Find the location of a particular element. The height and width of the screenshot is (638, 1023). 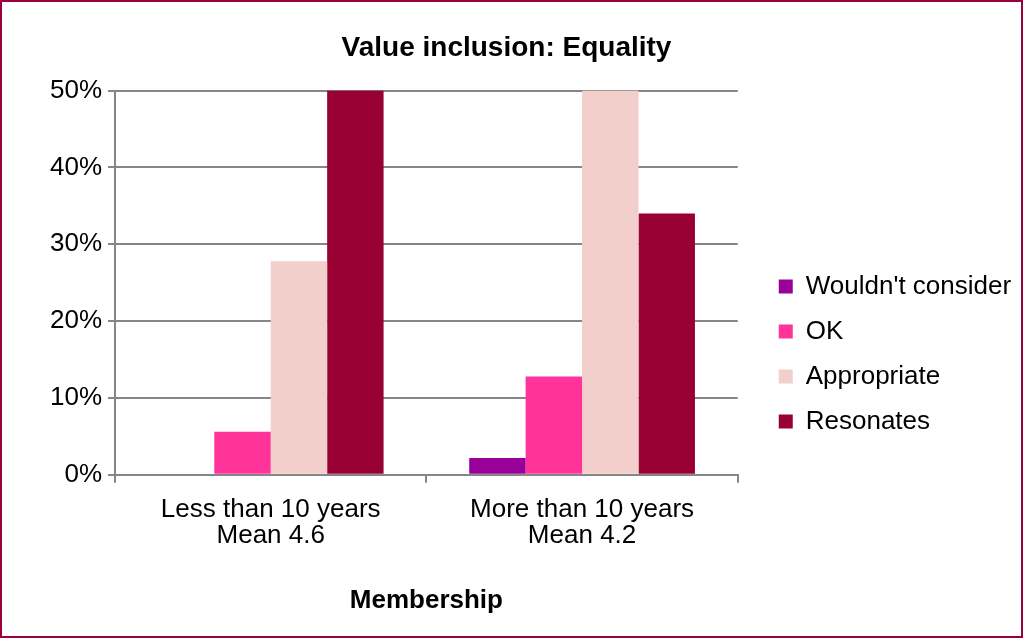

legend-label: Appropriate is located at coordinates (873, 374).